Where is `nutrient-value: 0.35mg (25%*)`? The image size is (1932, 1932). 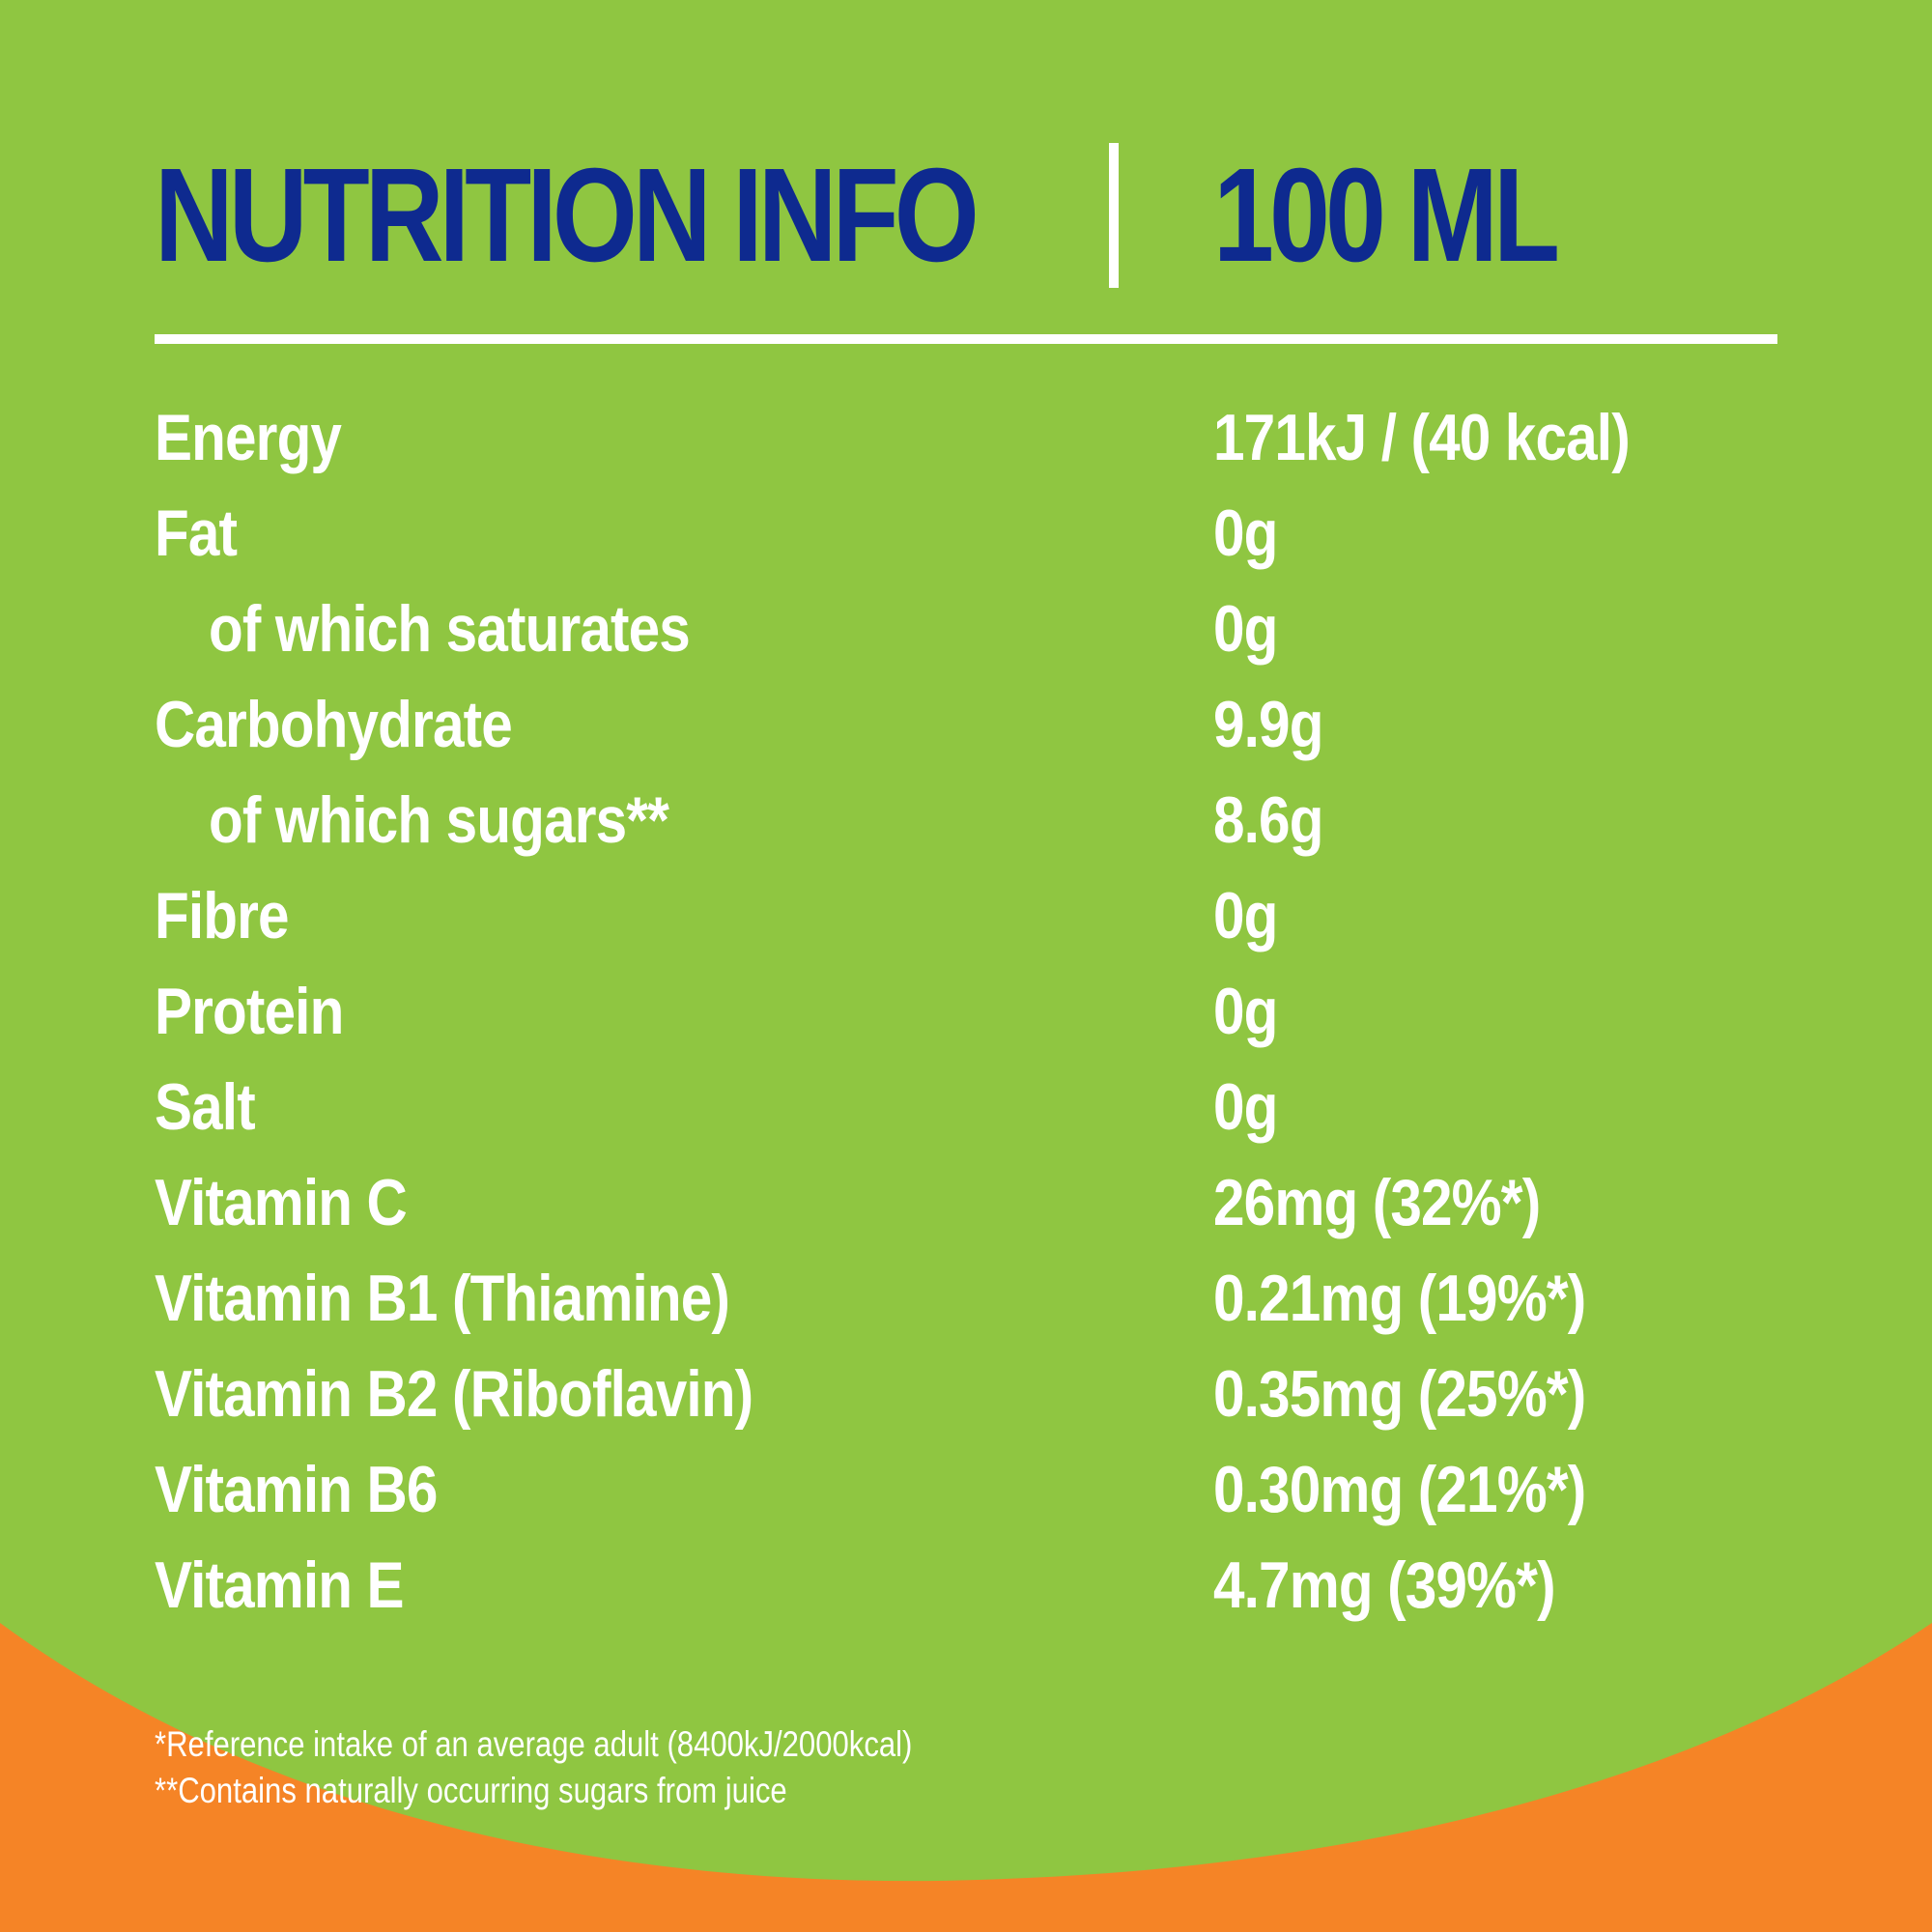 nutrient-value: 0.35mg (25%*) is located at coordinates (1399, 1394).